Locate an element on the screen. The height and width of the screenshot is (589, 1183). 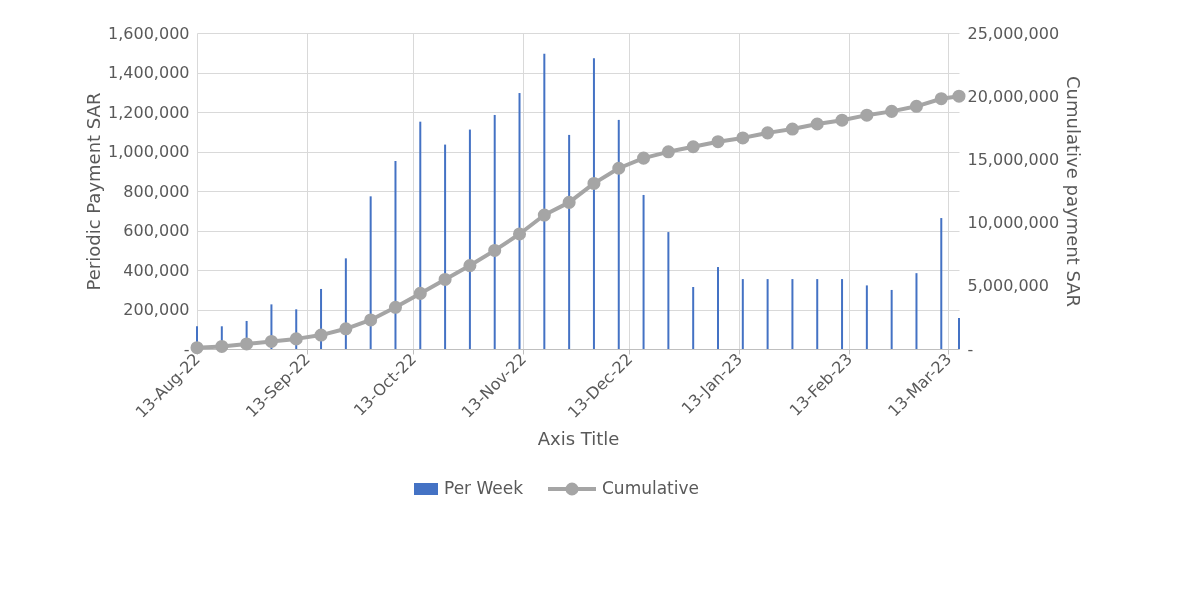
y2-tick-label: 20,000,000 is located at coordinates (1013, 96).